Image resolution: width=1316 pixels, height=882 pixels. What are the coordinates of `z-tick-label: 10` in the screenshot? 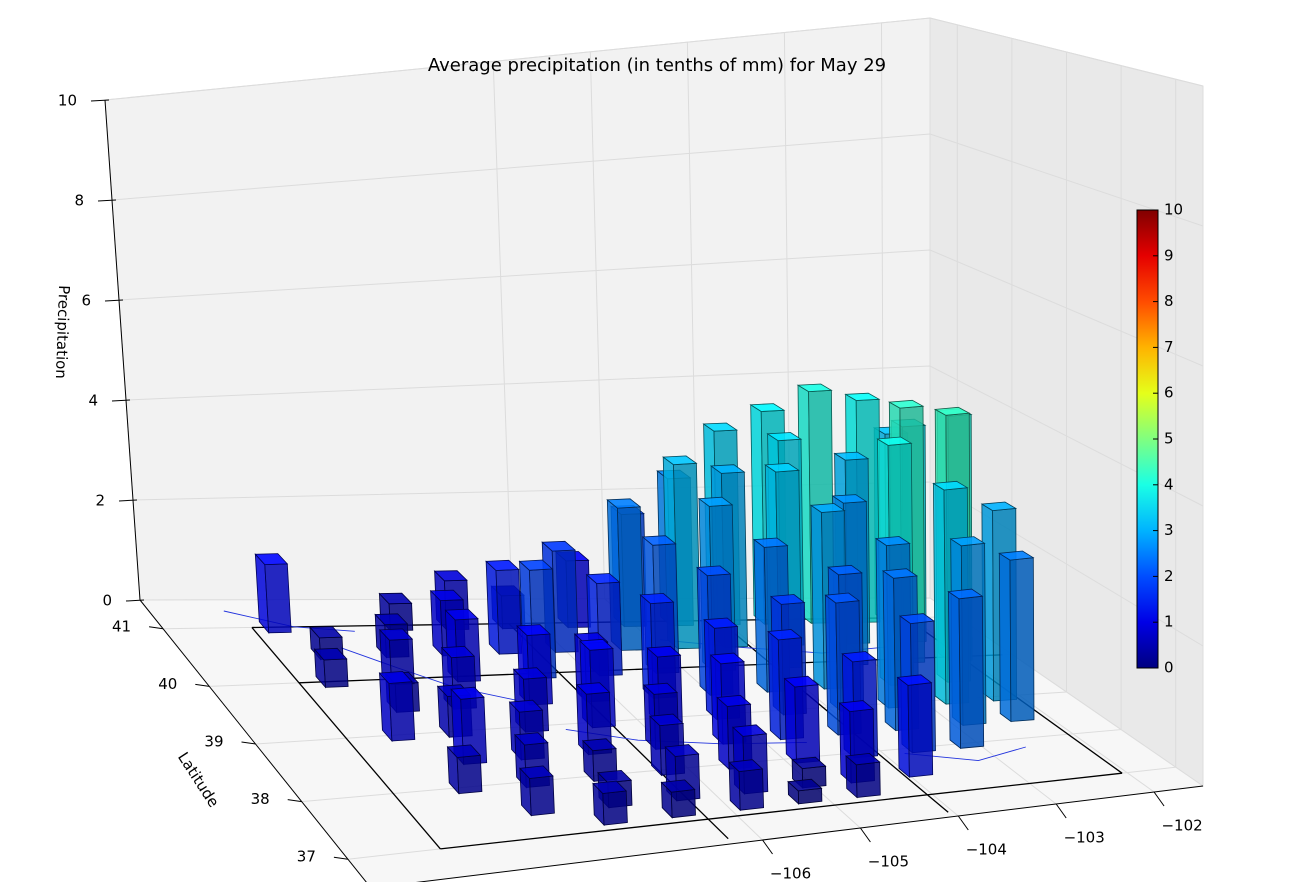 It's located at (67, 101).